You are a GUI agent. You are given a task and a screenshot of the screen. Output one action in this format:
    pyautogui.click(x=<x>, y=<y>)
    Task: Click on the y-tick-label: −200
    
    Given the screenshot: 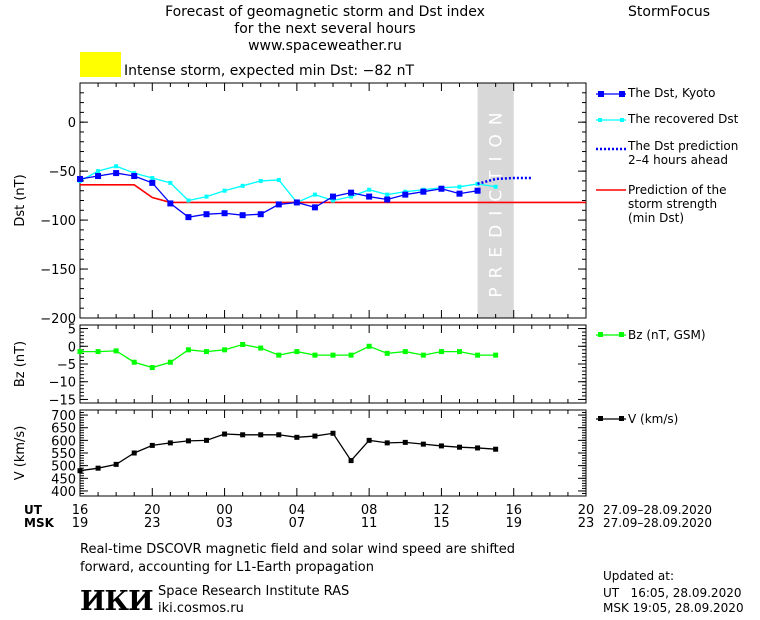 What is the action you would take?
    pyautogui.click(x=58, y=319)
    